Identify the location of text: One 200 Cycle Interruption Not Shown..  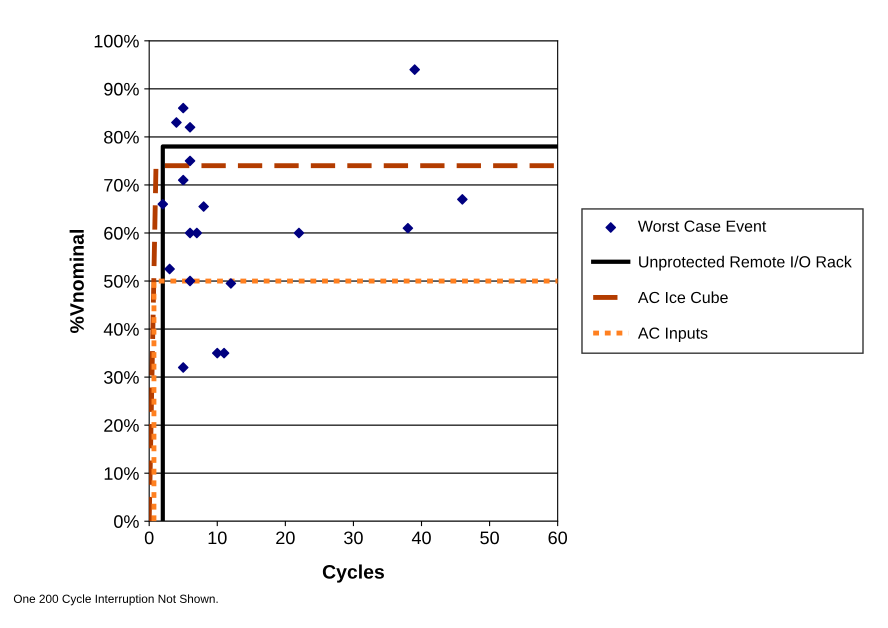
(116, 600).